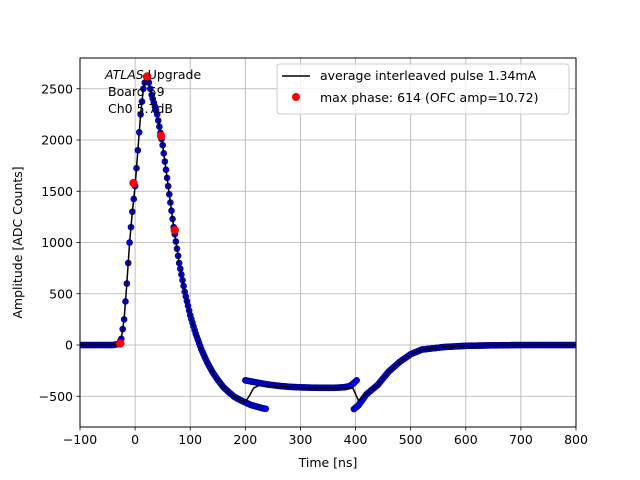 Image resolution: width=640 pixels, height=480 pixels. I want to click on legend-box, so click(423, 89).